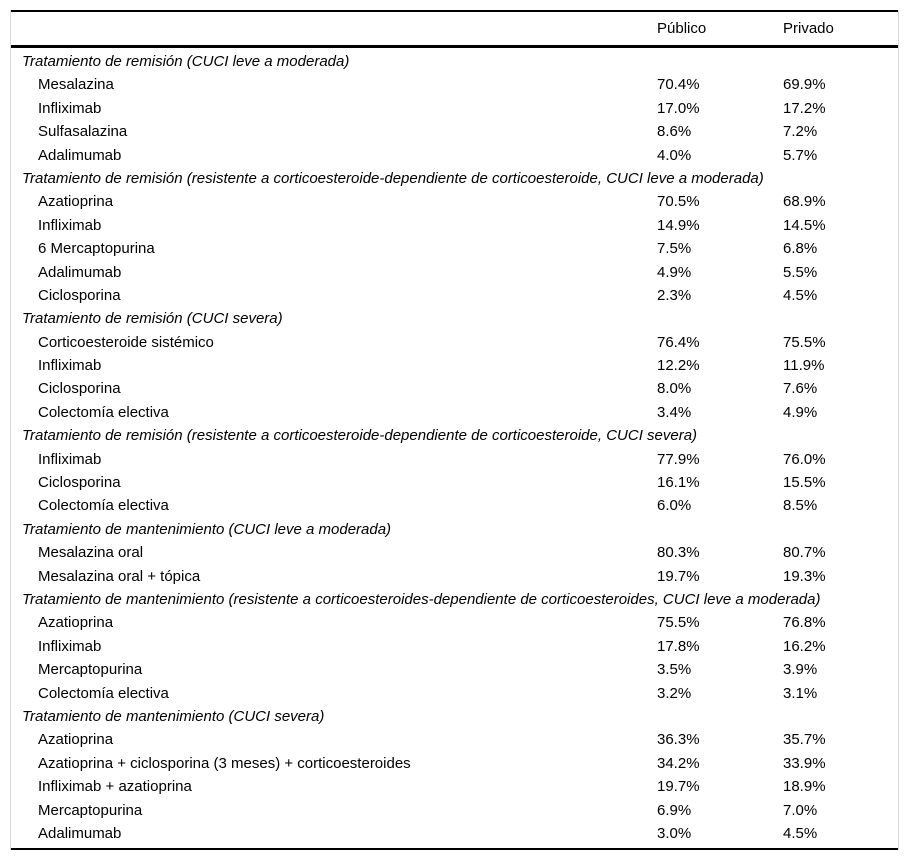  Describe the element at coordinates (454, 295) in the screenshot. I see `table-row: Ciclosporina 2.3% 4.5%` at that location.